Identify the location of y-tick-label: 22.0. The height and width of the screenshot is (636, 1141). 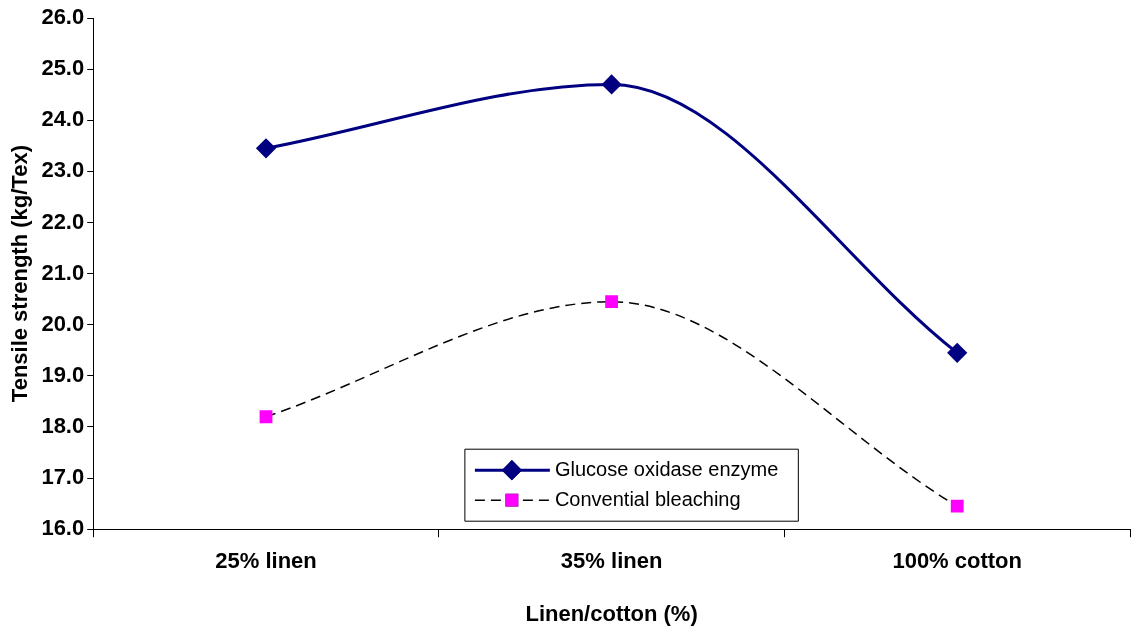
(63, 221).